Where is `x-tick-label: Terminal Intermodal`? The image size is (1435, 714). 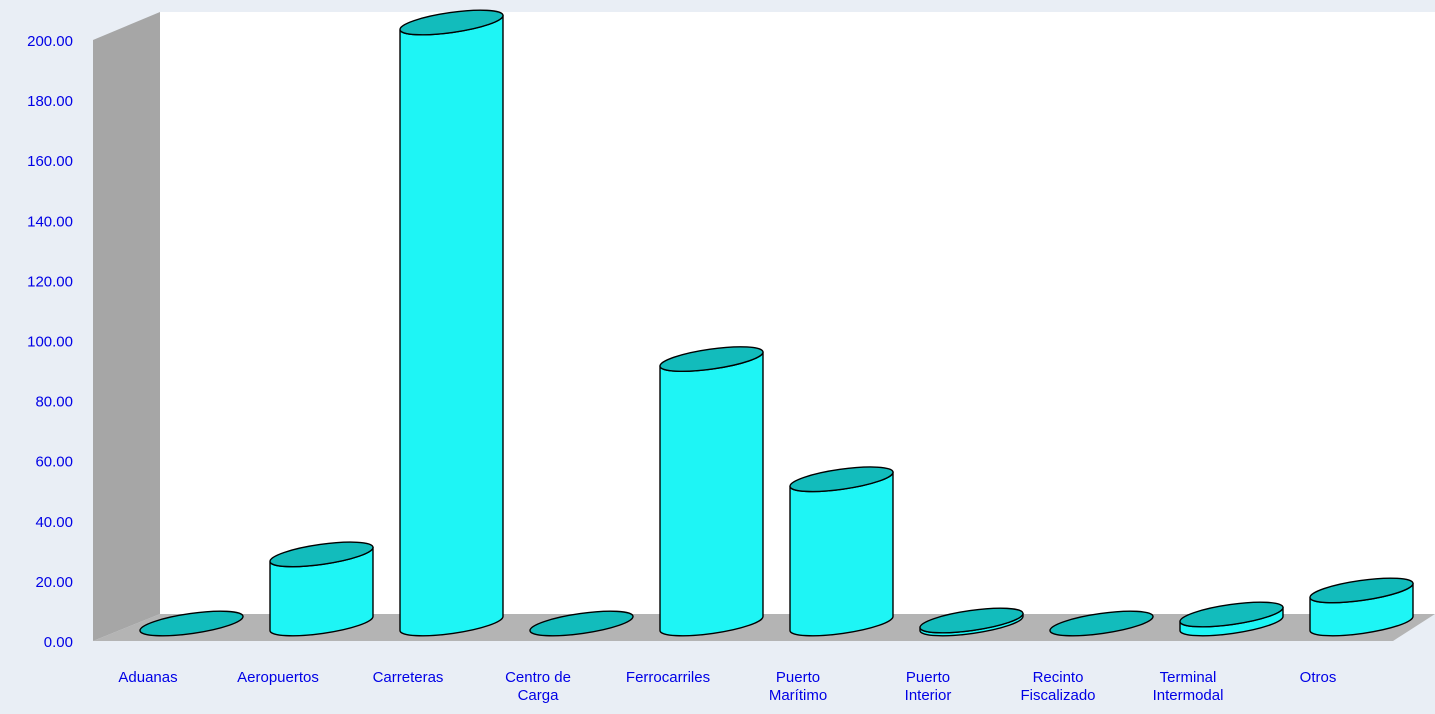 x-tick-label: Terminal Intermodal is located at coordinates (1188, 686).